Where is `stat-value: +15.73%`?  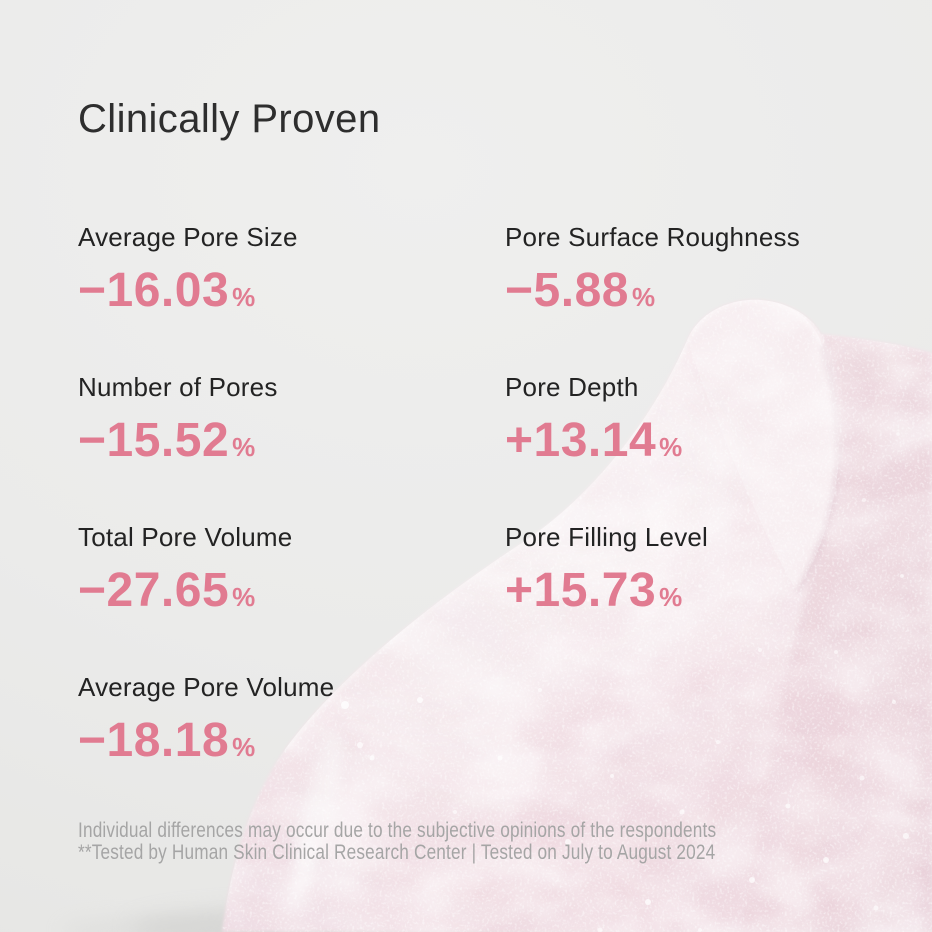
stat-value: +15.73% is located at coordinates (606, 596).